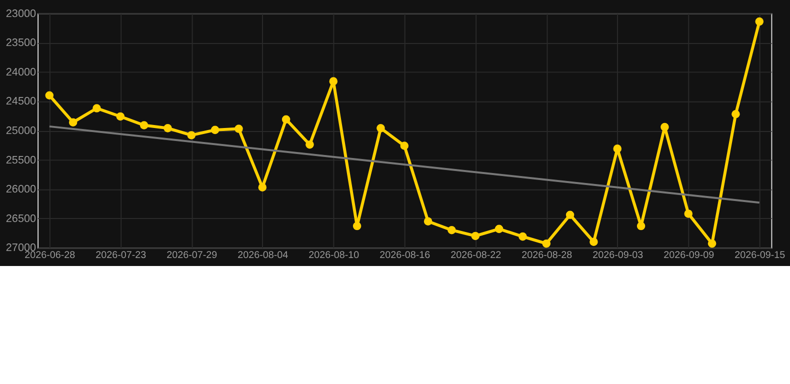 This screenshot has height=384, width=790. Describe the element at coordinates (405, 256) in the screenshot. I see `x-tick-label: 2026-08-16` at that location.